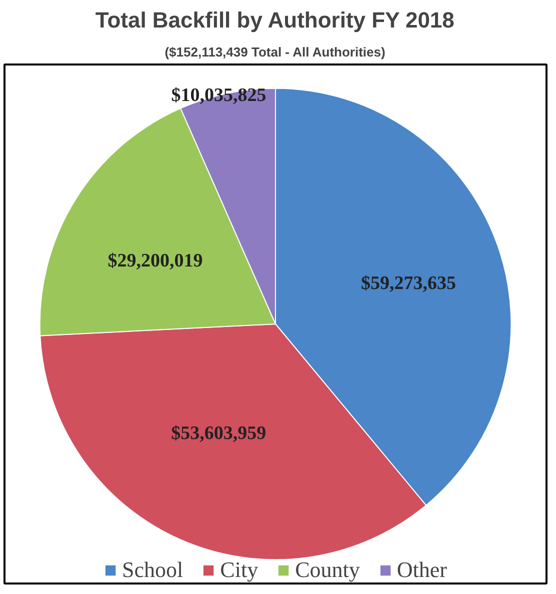 The height and width of the screenshot is (594, 556). What do you see at coordinates (327, 570) in the screenshot?
I see `legend-label: County` at bounding box center [327, 570].